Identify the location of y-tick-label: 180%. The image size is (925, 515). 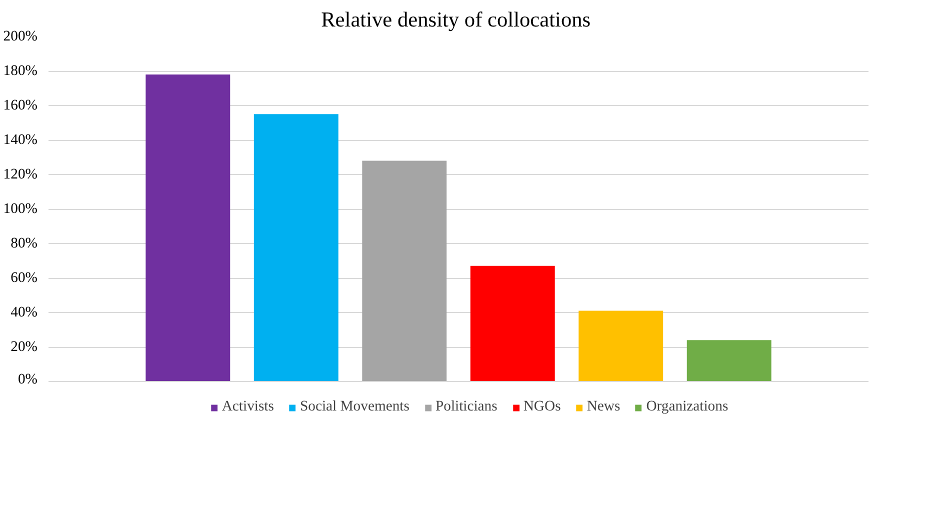
(20, 71).